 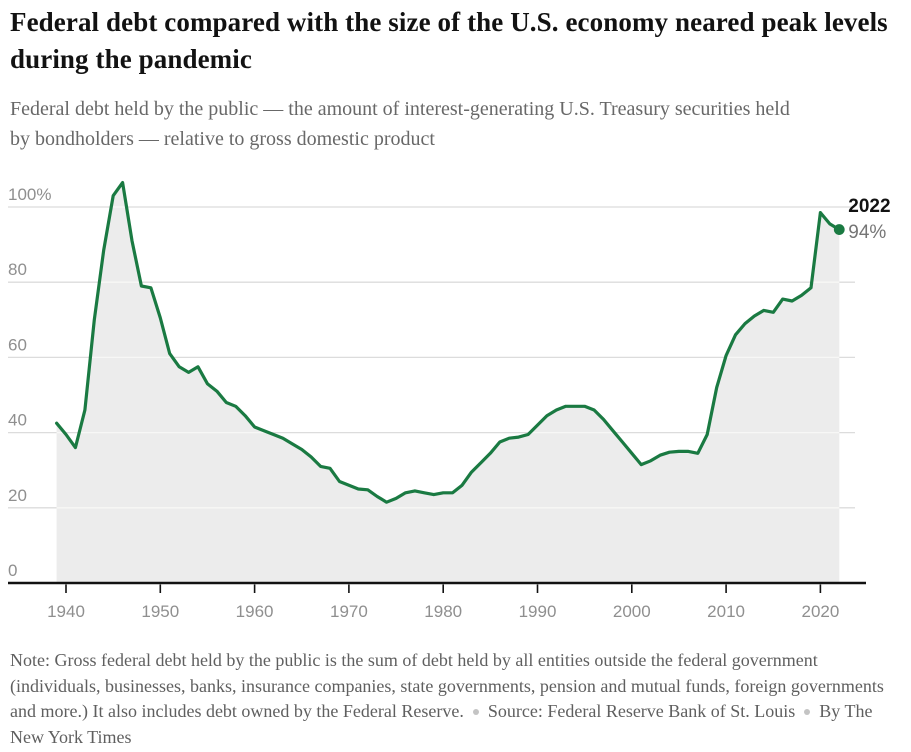 I want to click on byline-text: By The New York Times, so click(x=441, y=724).